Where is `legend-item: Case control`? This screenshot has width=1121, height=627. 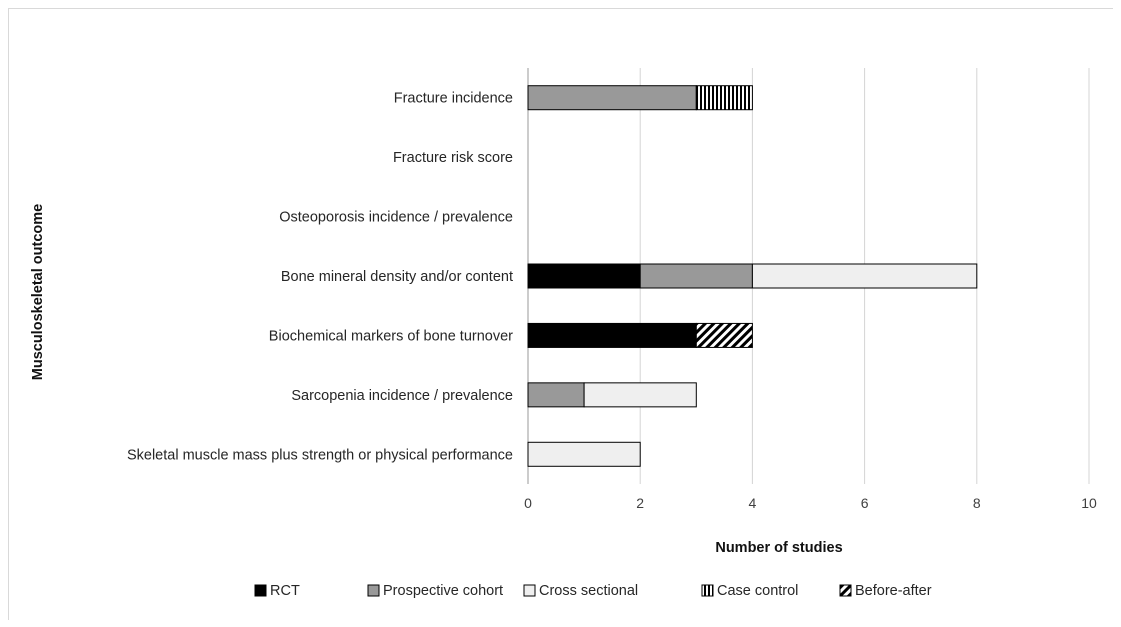
legend-item: Case control is located at coordinates (749, 591).